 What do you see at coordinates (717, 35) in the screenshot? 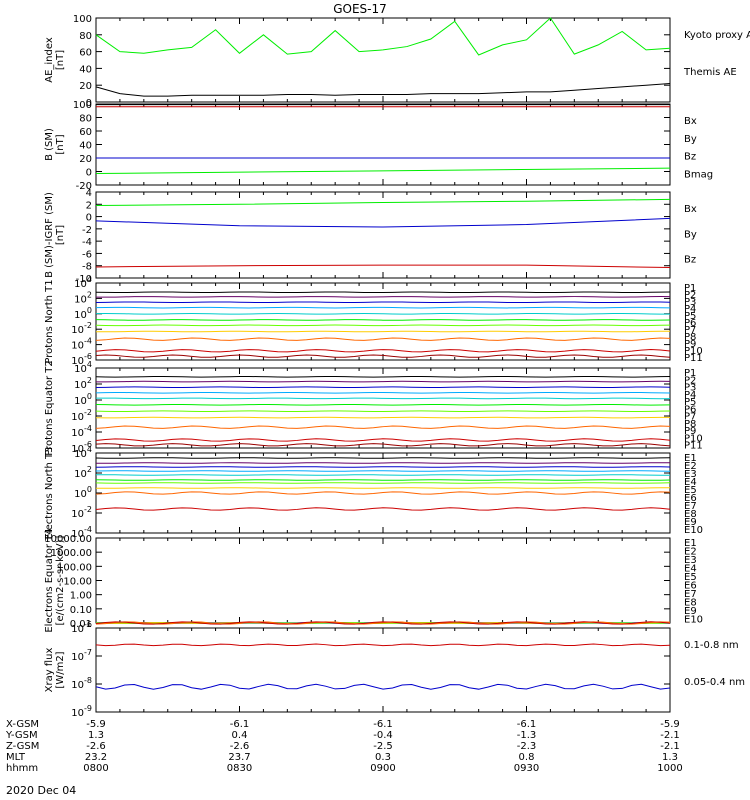
I see `legend-label: Kyoto proxy AE` at bounding box center [717, 35].